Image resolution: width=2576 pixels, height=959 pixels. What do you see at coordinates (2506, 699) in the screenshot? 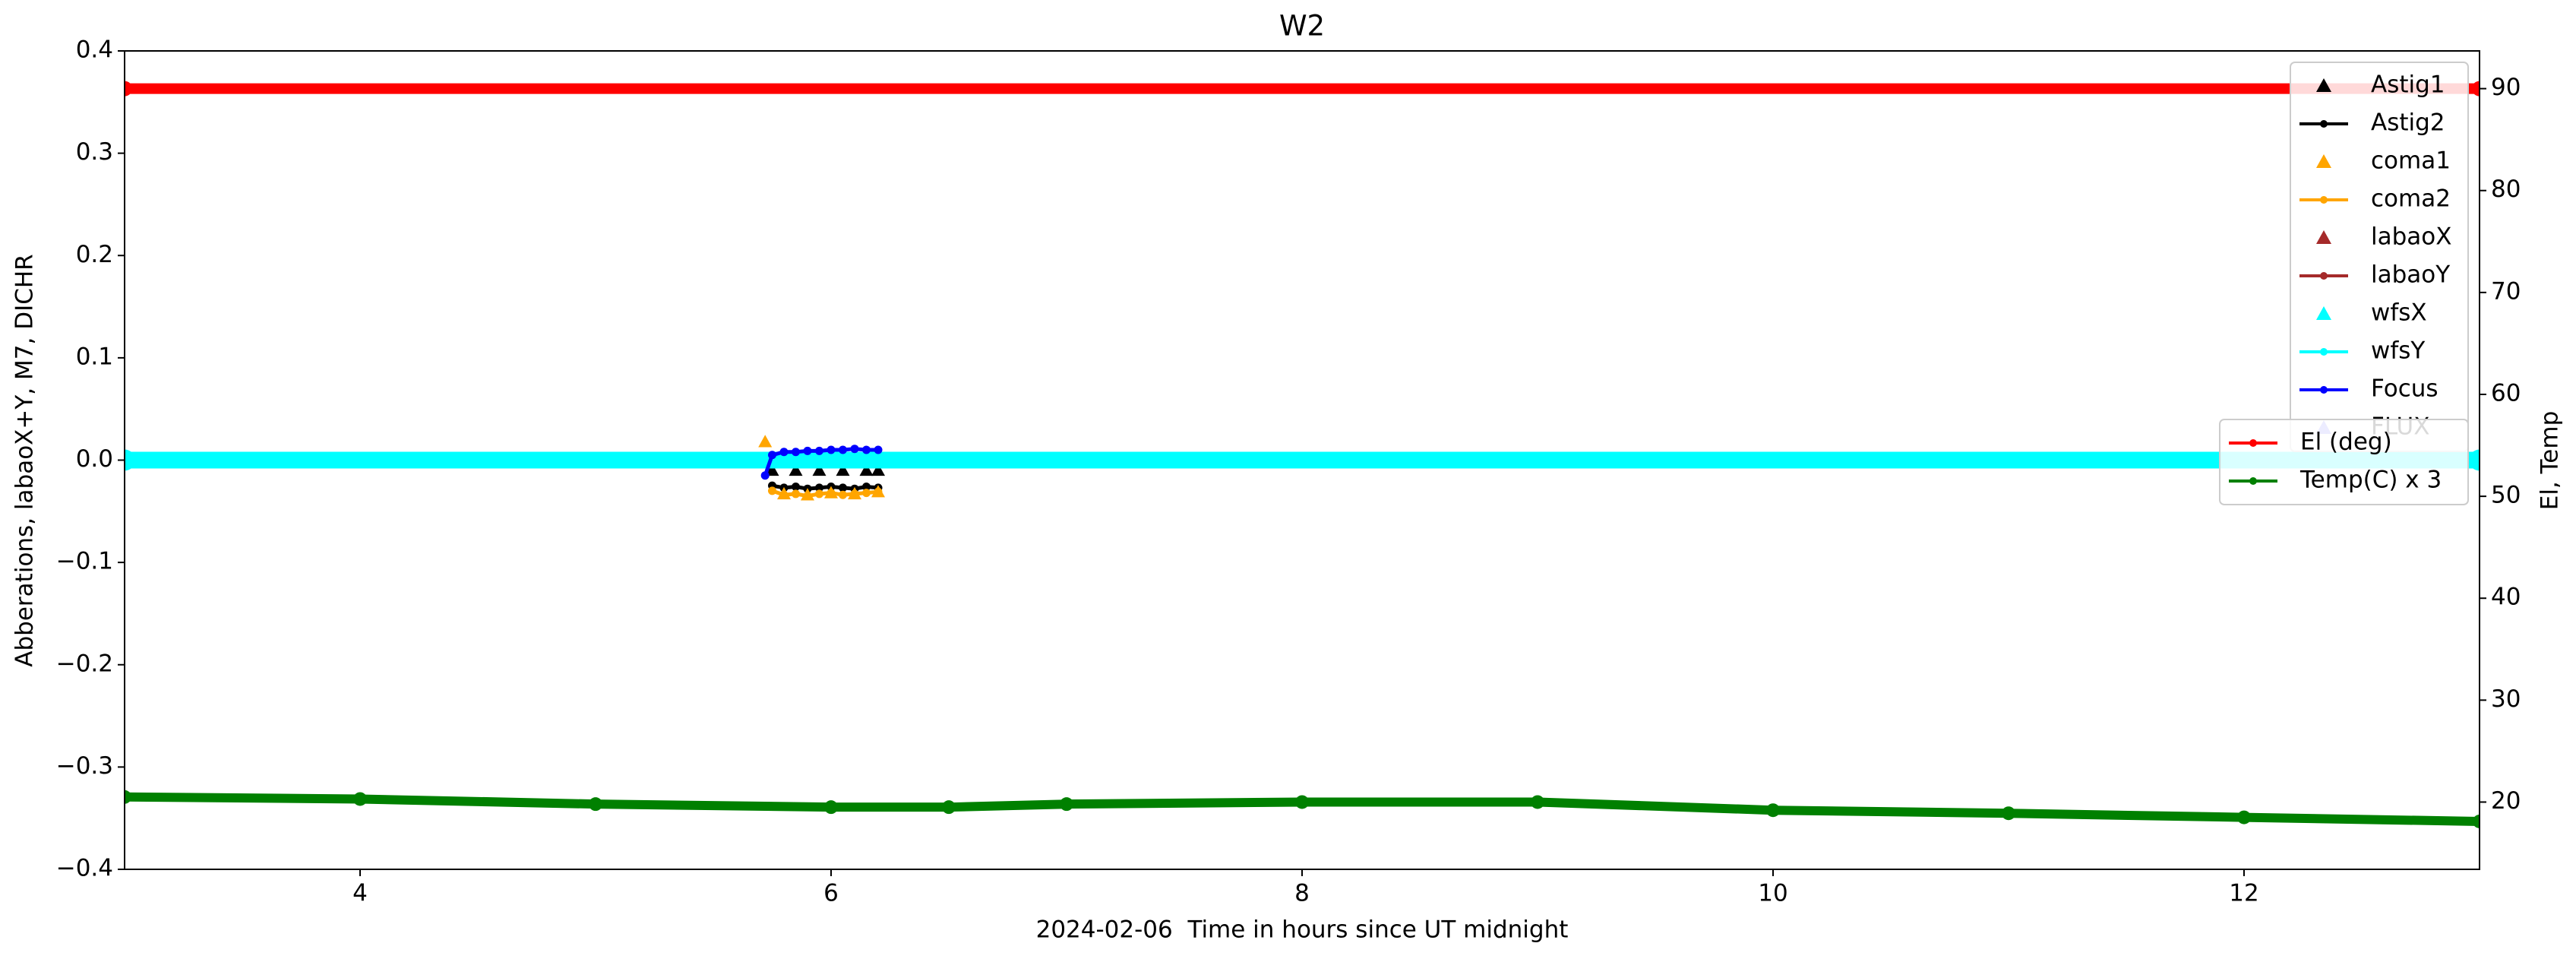
I see `y2-tick-label: 30` at bounding box center [2506, 699].